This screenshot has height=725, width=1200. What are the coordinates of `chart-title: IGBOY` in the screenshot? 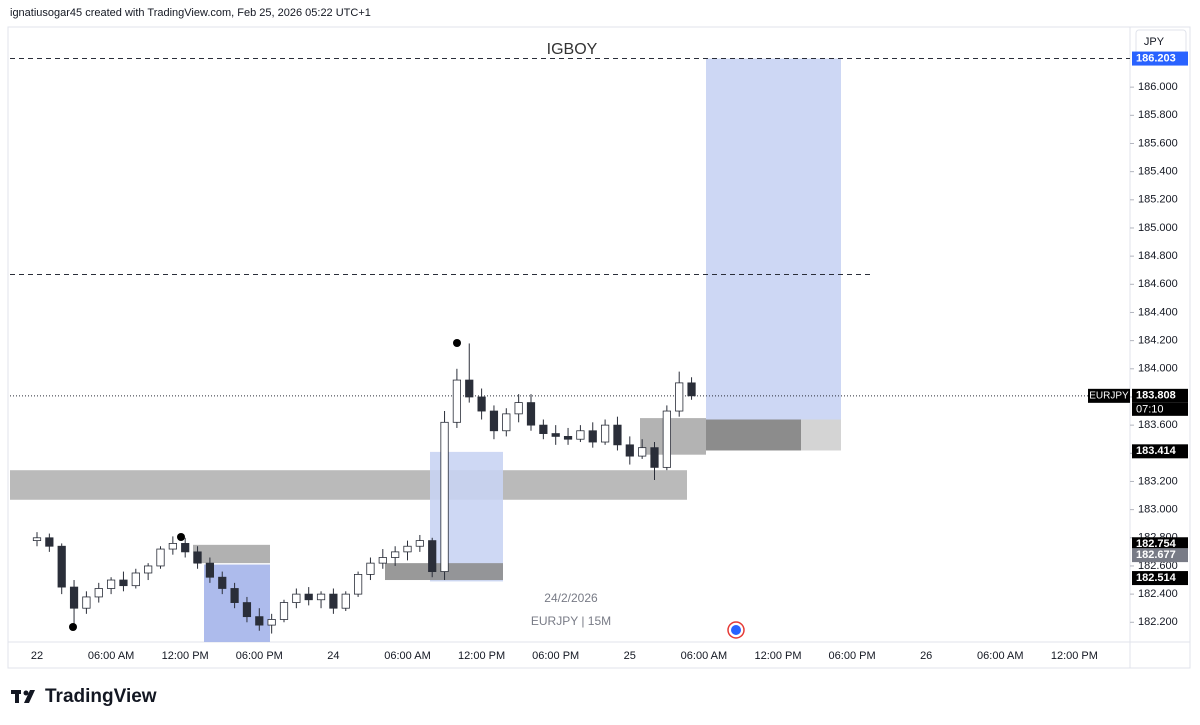 It's located at (572, 49).